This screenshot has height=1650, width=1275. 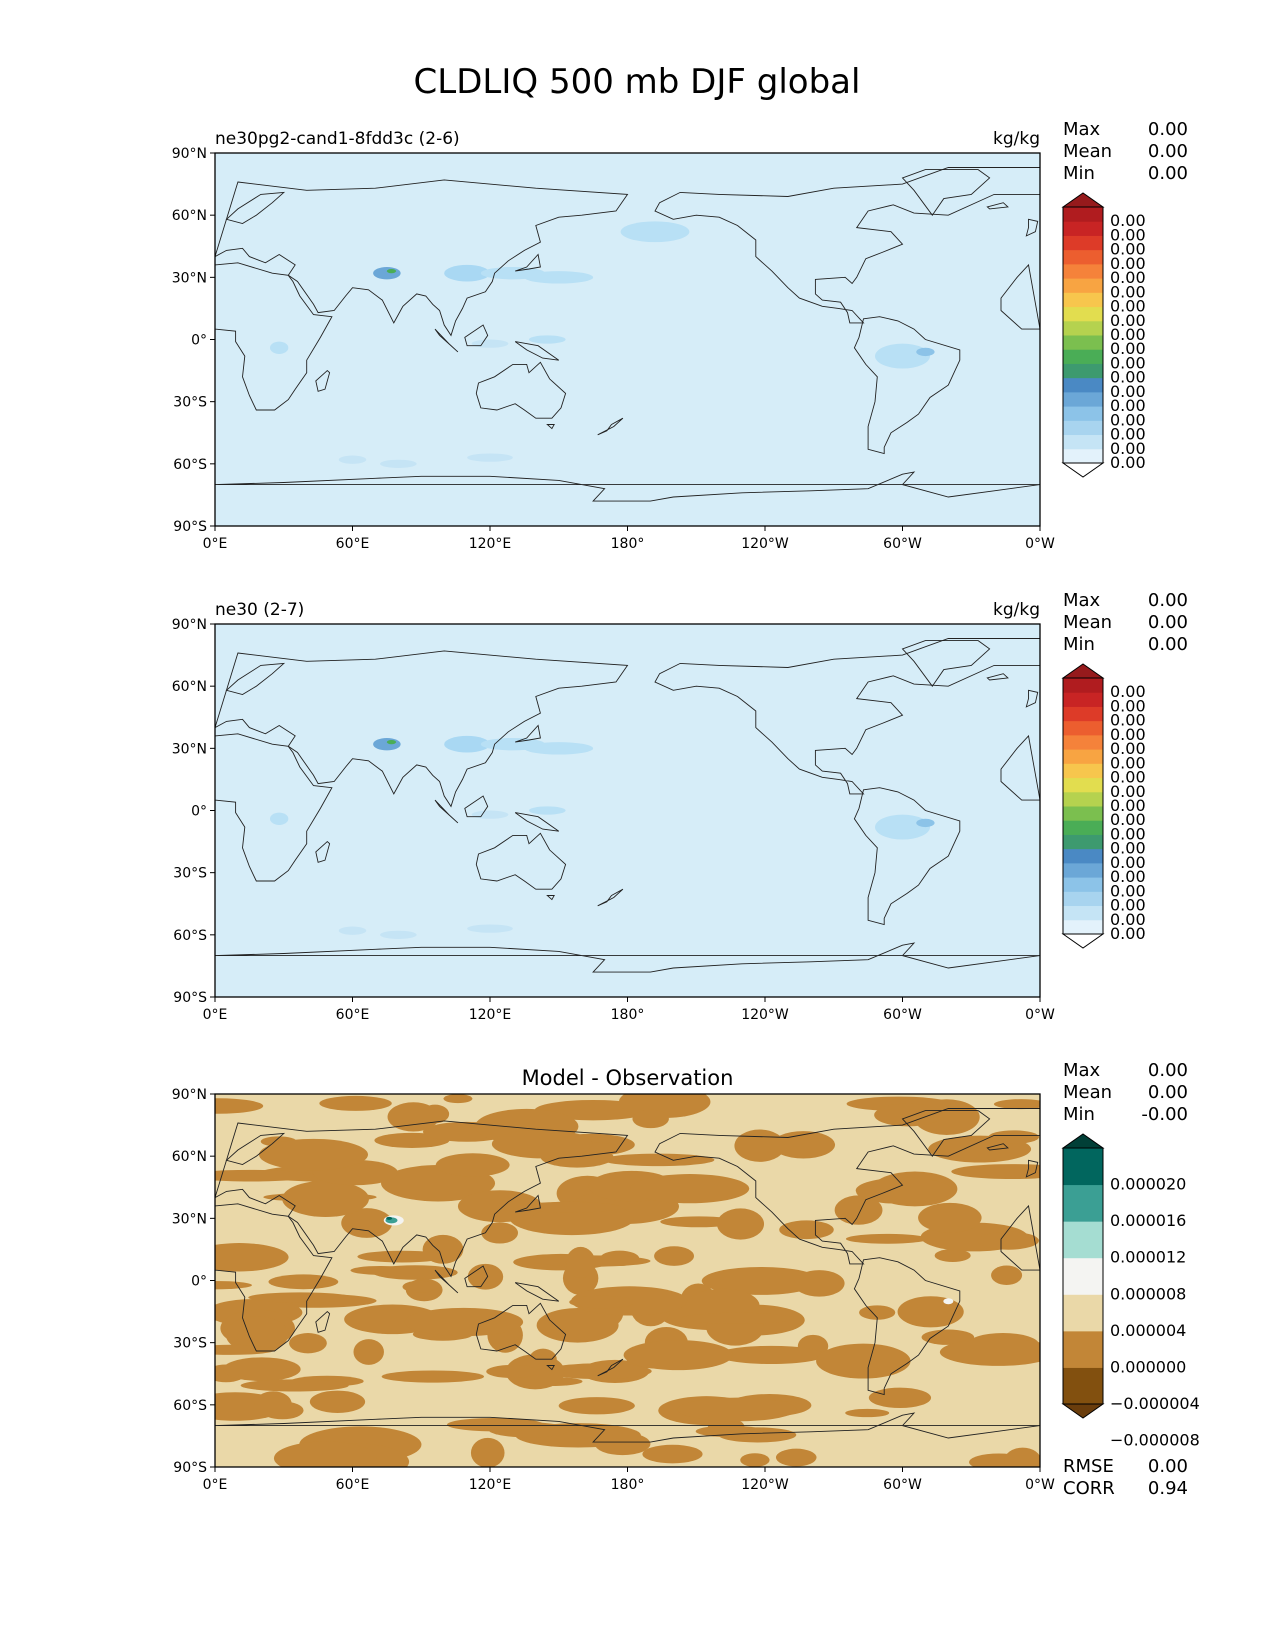 What do you see at coordinates (353, 1015) in the screenshot?
I see `x-tick-label: 60°E` at bounding box center [353, 1015].